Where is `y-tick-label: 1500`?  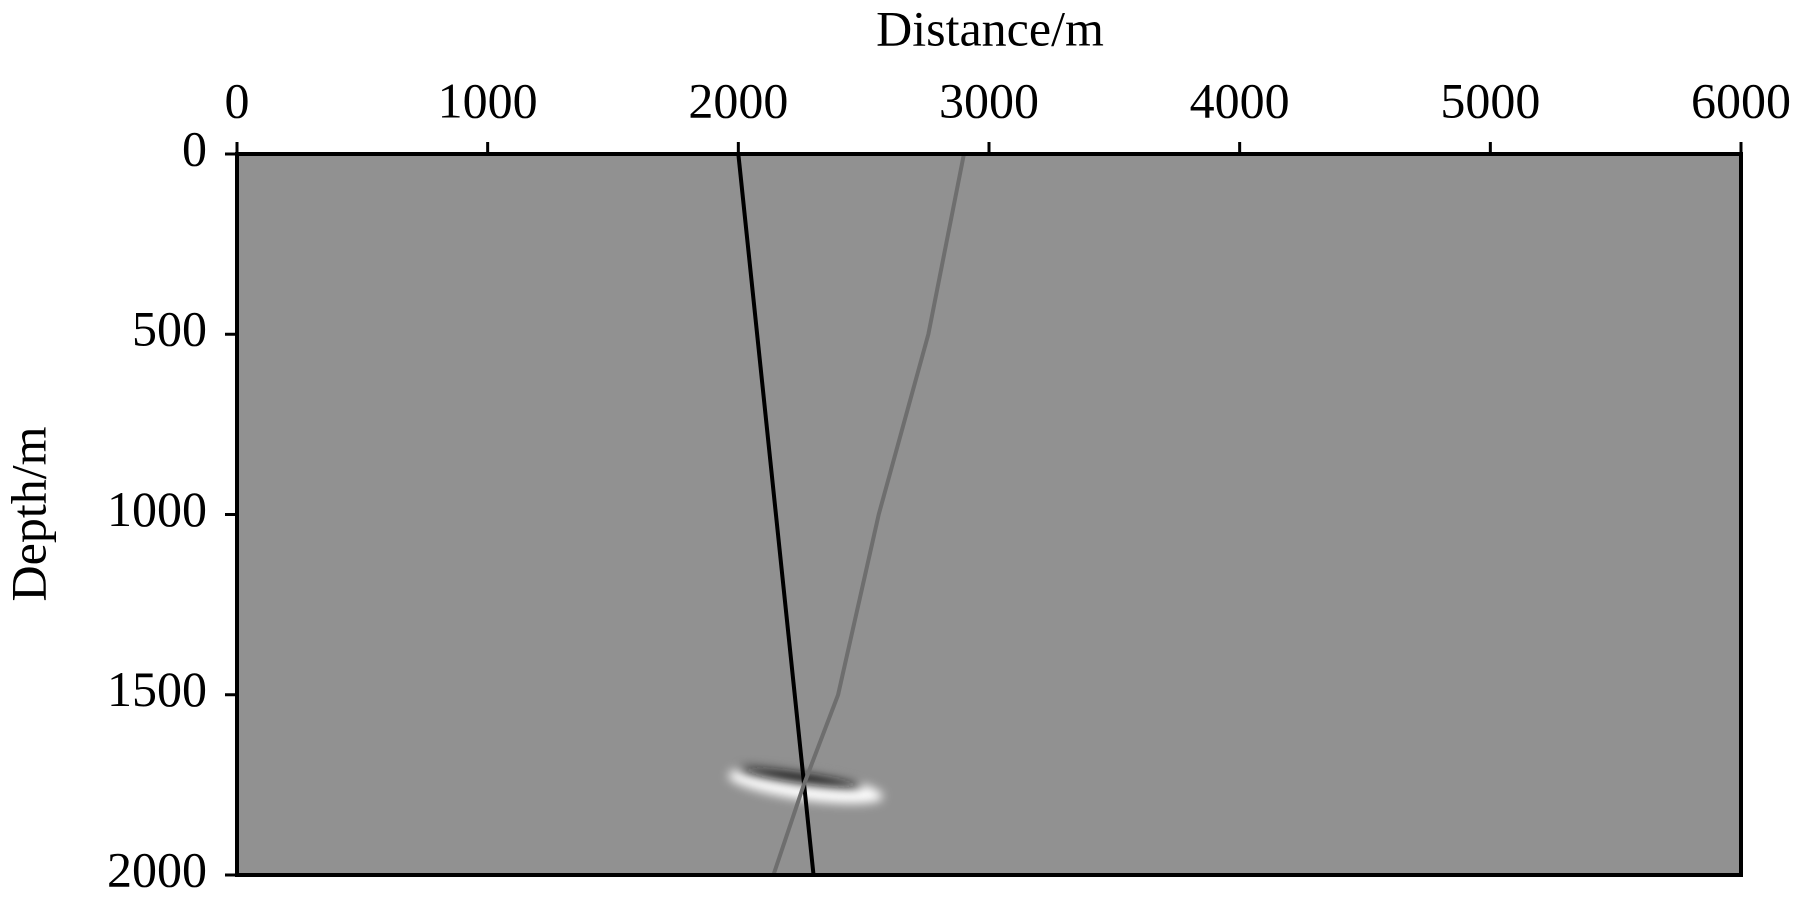 y-tick-label: 1500 is located at coordinates (157, 689).